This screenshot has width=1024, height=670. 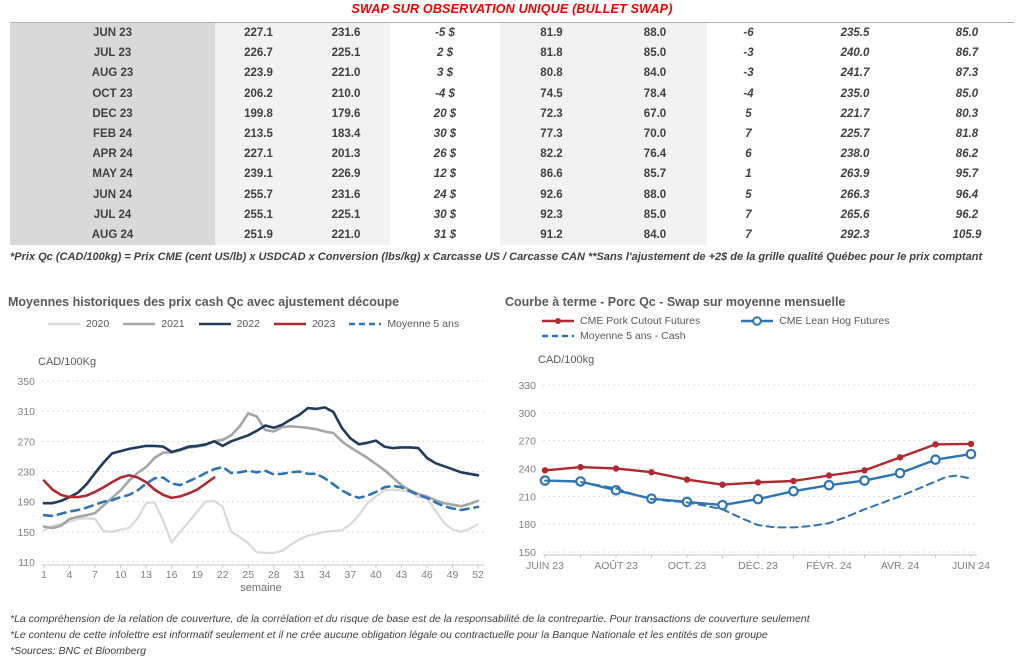 What do you see at coordinates (95, 575) in the screenshot?
I see `svg-text: 7` at bounding box center [95, 575].